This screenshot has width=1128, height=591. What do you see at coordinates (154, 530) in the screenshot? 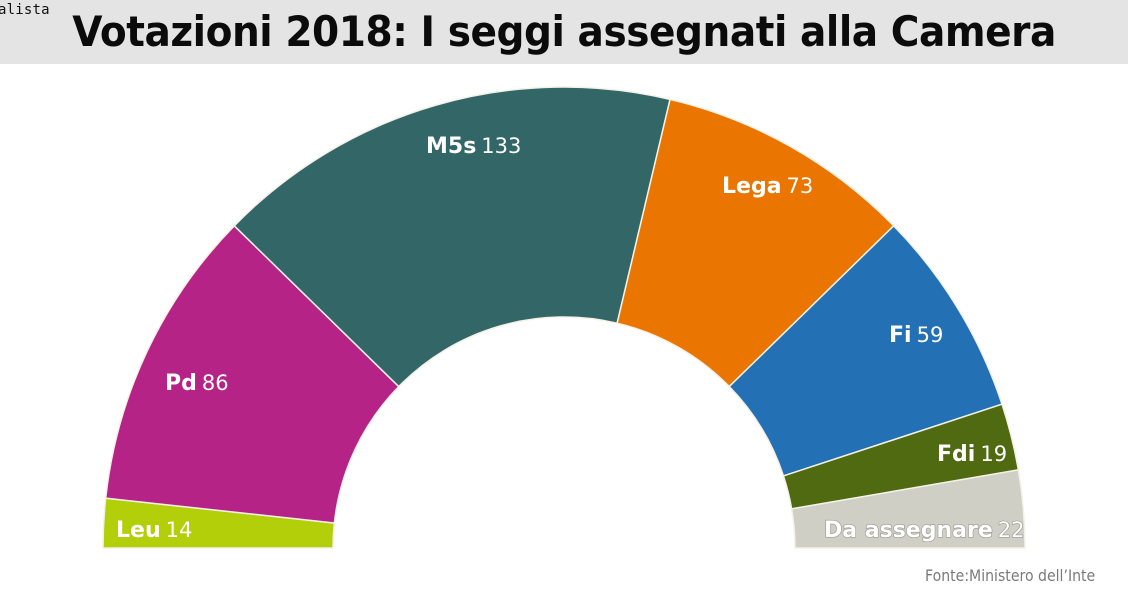
I see `label-leu: Leu 14` at bounding box center [154, 530].